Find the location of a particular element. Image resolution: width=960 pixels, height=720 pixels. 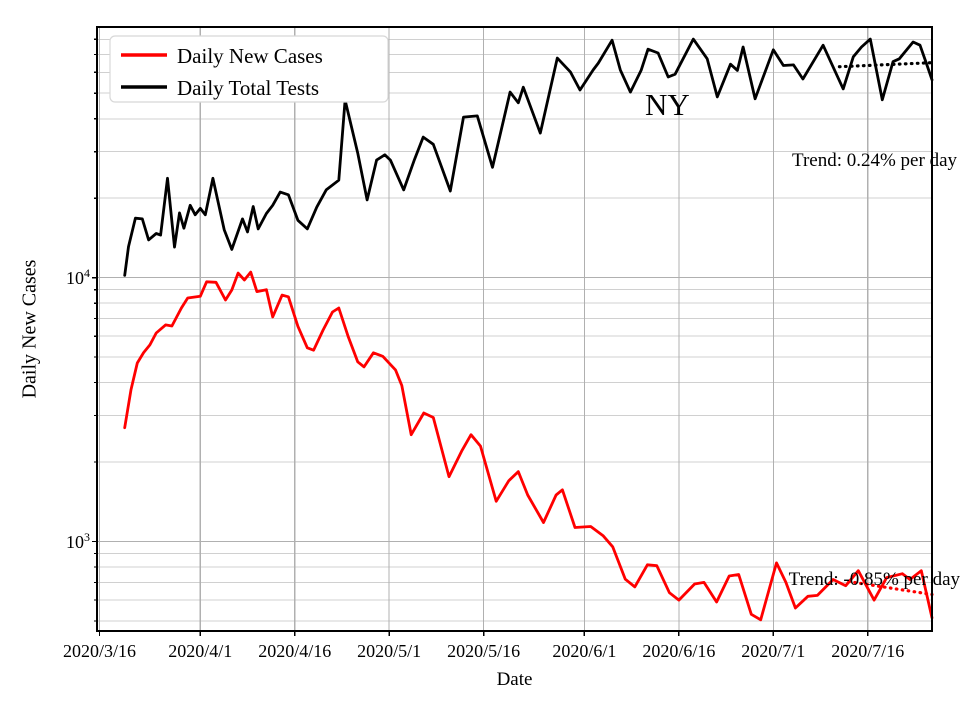

x-tick-label: 2020/4/16 is located at coordinates (295, 651).